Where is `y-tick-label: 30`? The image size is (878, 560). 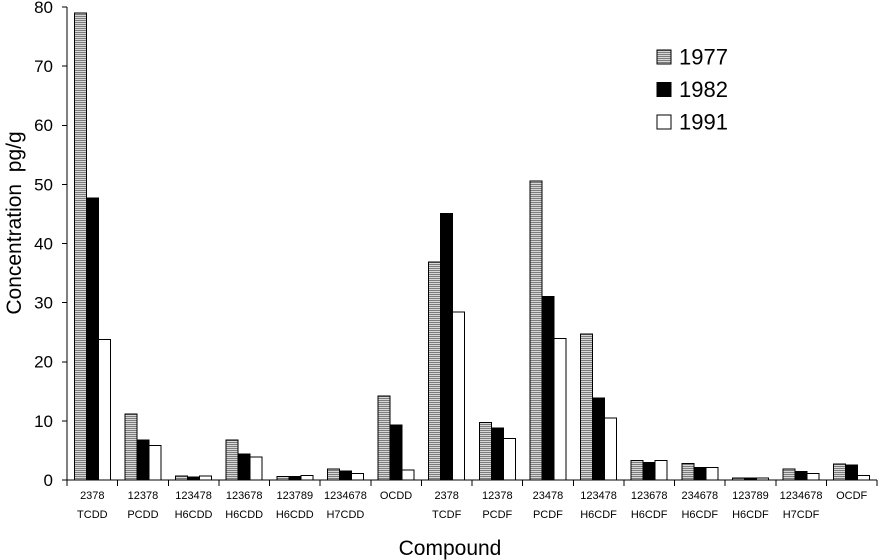
y-tick-label: 30 is located at coordinates (43, 303).